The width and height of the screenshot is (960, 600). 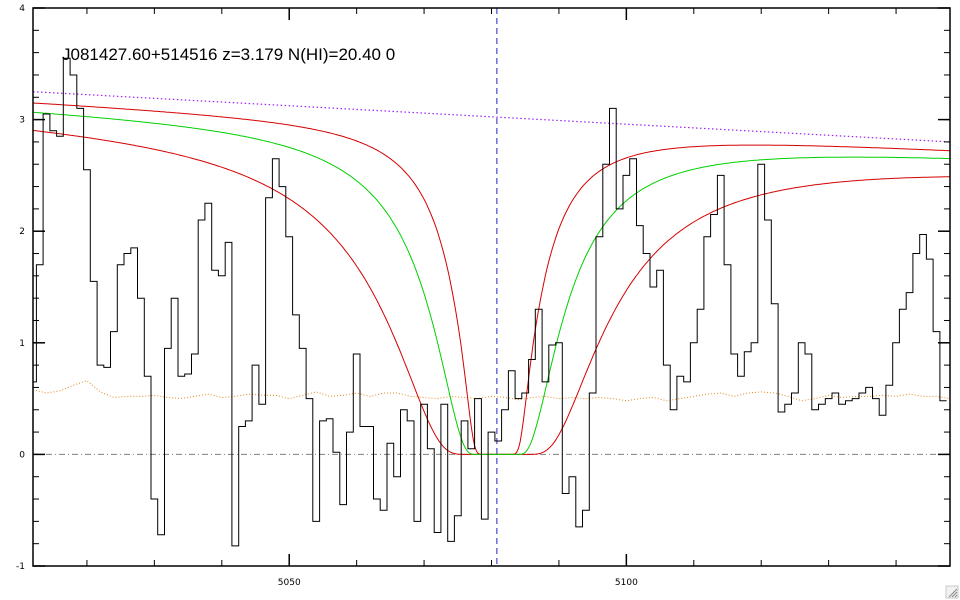 I want to click on resize-grip-box, so click(x=952, y=592).